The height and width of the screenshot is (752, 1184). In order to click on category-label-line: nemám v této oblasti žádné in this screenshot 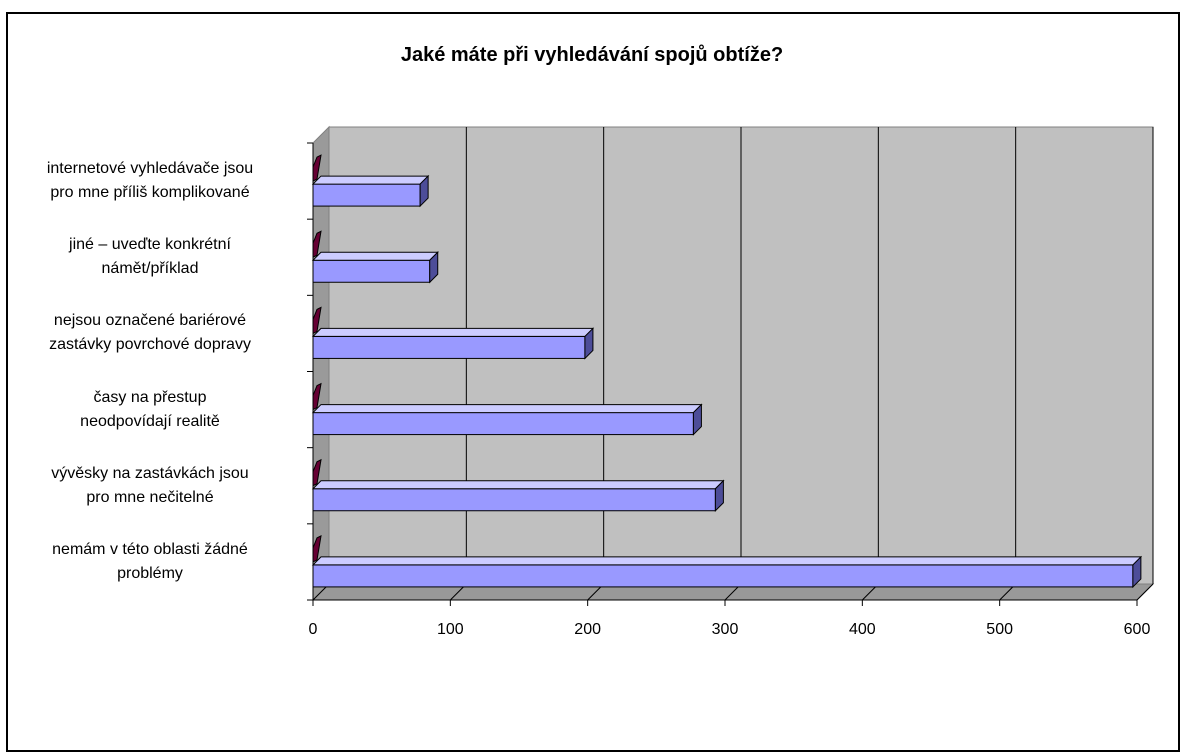, I will do `click(150, 549)`.